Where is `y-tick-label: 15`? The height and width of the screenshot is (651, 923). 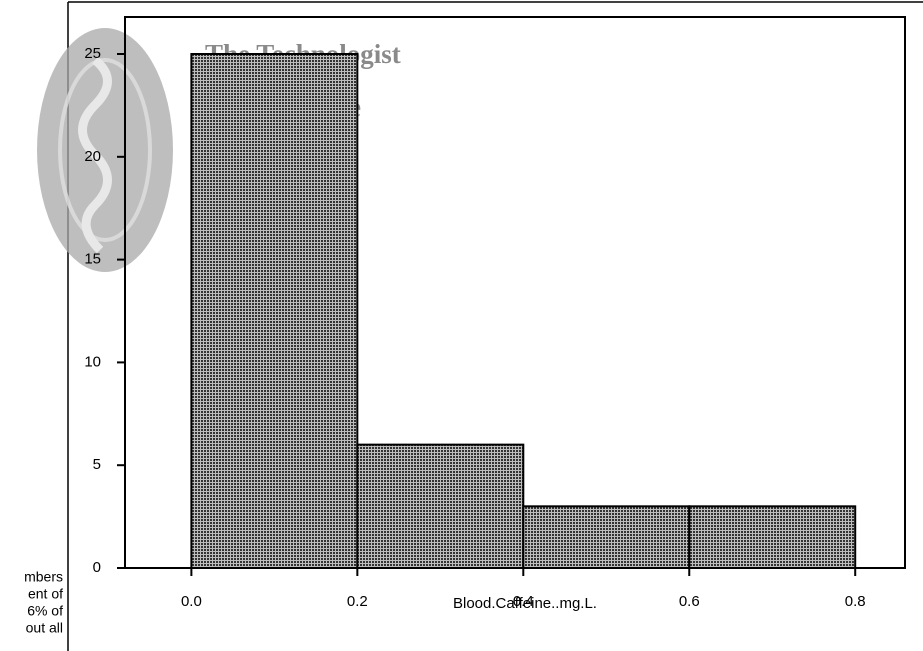 y-tick-label: 15 is located at coordinates (92, 259).